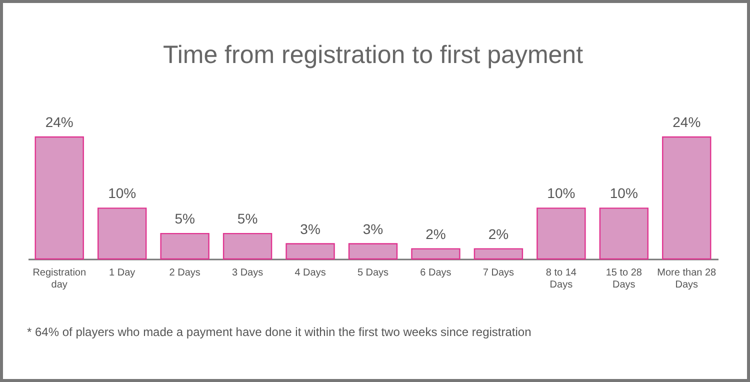  I want to click on x-tick-label: Registration day, so click(59, 279).